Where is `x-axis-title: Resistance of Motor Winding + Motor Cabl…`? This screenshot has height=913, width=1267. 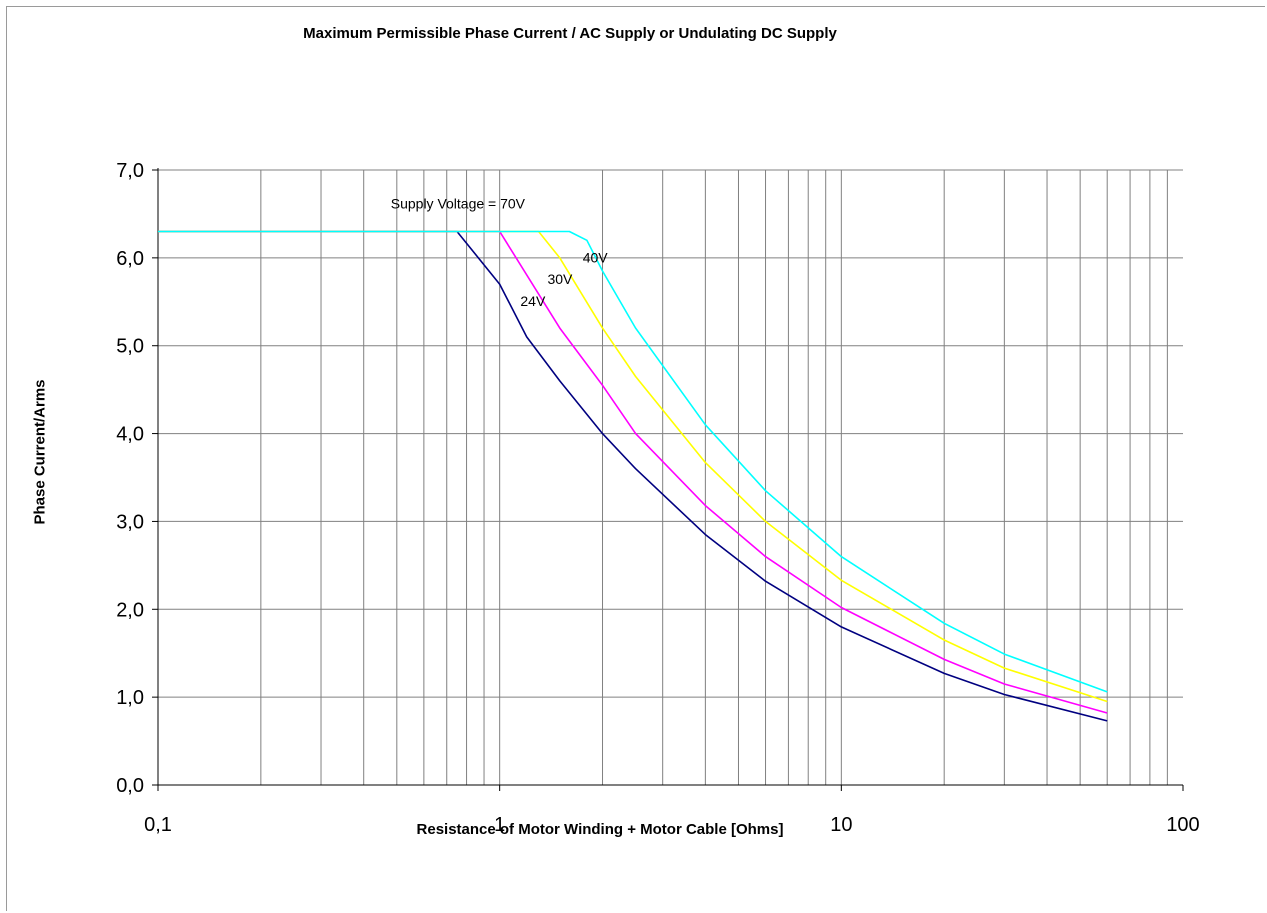
x-axis-title: Resistance of Motor Winding + Motor Cabl… is located at coordinates (600, 829).